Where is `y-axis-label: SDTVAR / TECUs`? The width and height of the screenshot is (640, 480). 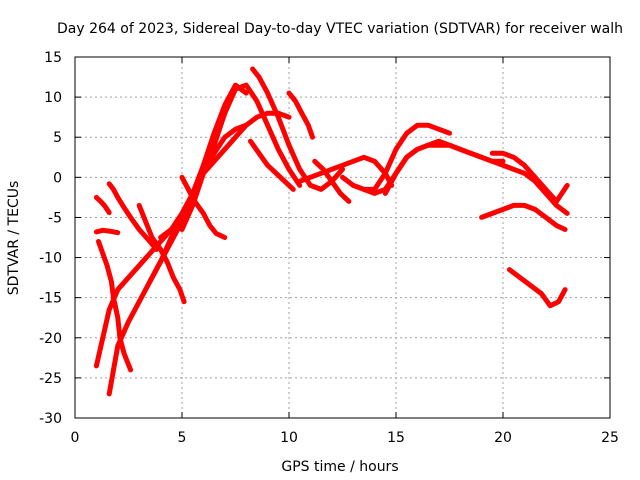 y-axis-label: SDTVAR / TECUs is located at coordinates (14, 238).